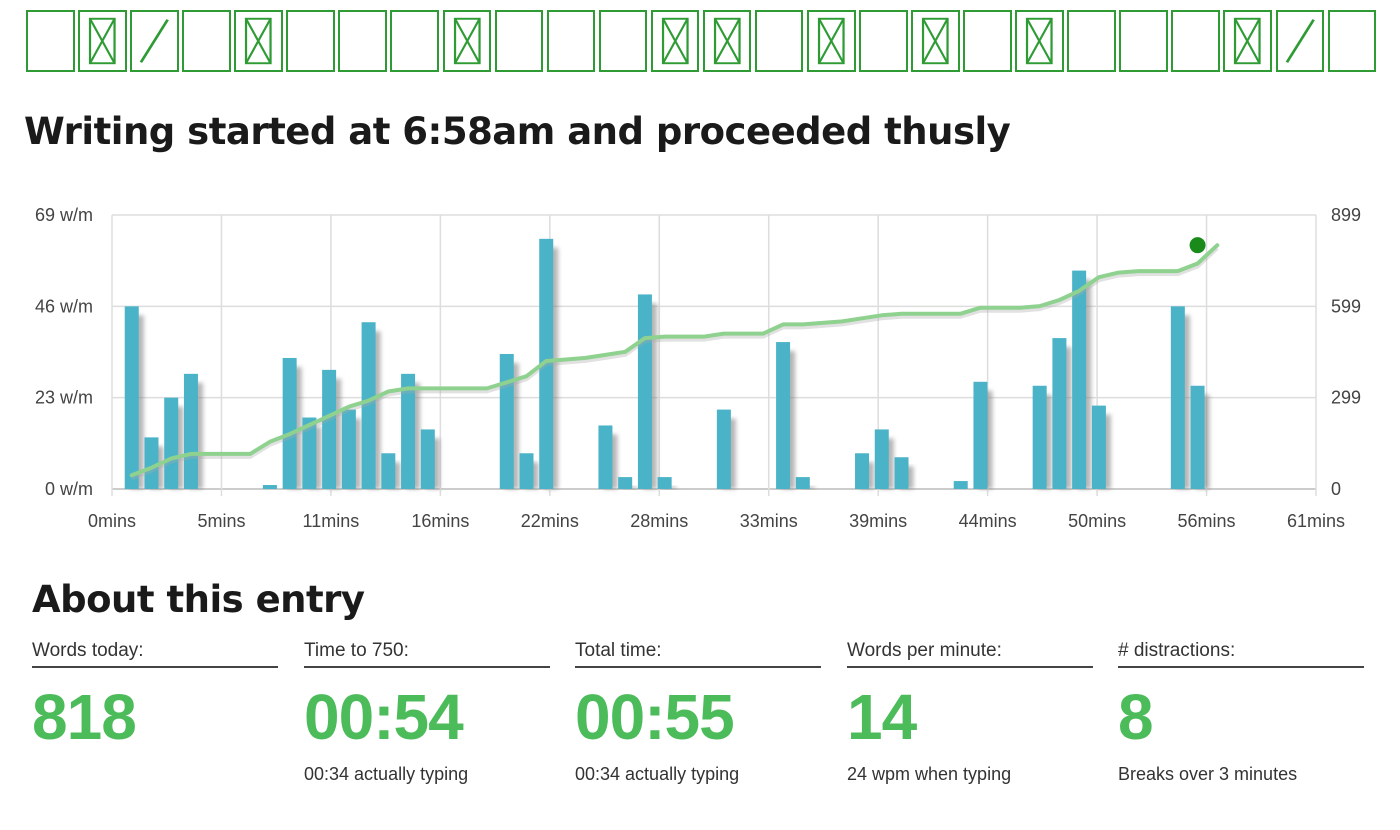 This screenshot has height=830, width=1400. I want to click on y-right-tick-label: 899, so click(1346, 215).